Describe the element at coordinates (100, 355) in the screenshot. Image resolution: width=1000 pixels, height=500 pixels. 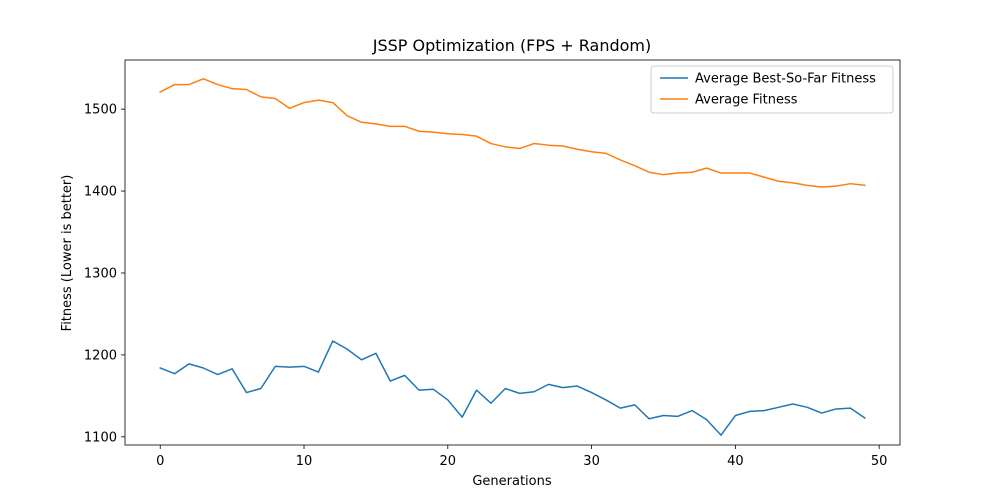
I see `y-tick-label: 1200` at that location.